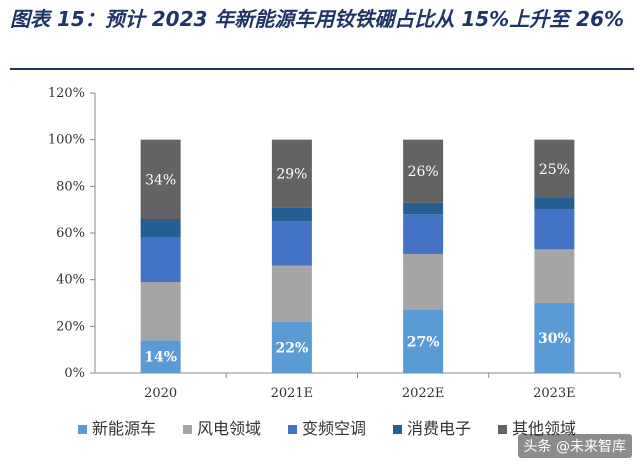  I want to click on bar-data-label: 30%, so click(554, 339).